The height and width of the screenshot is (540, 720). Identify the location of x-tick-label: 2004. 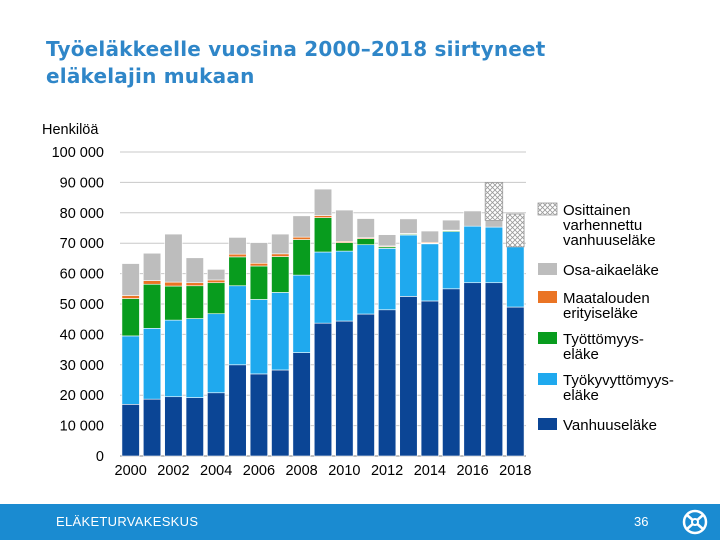
(216, 471).